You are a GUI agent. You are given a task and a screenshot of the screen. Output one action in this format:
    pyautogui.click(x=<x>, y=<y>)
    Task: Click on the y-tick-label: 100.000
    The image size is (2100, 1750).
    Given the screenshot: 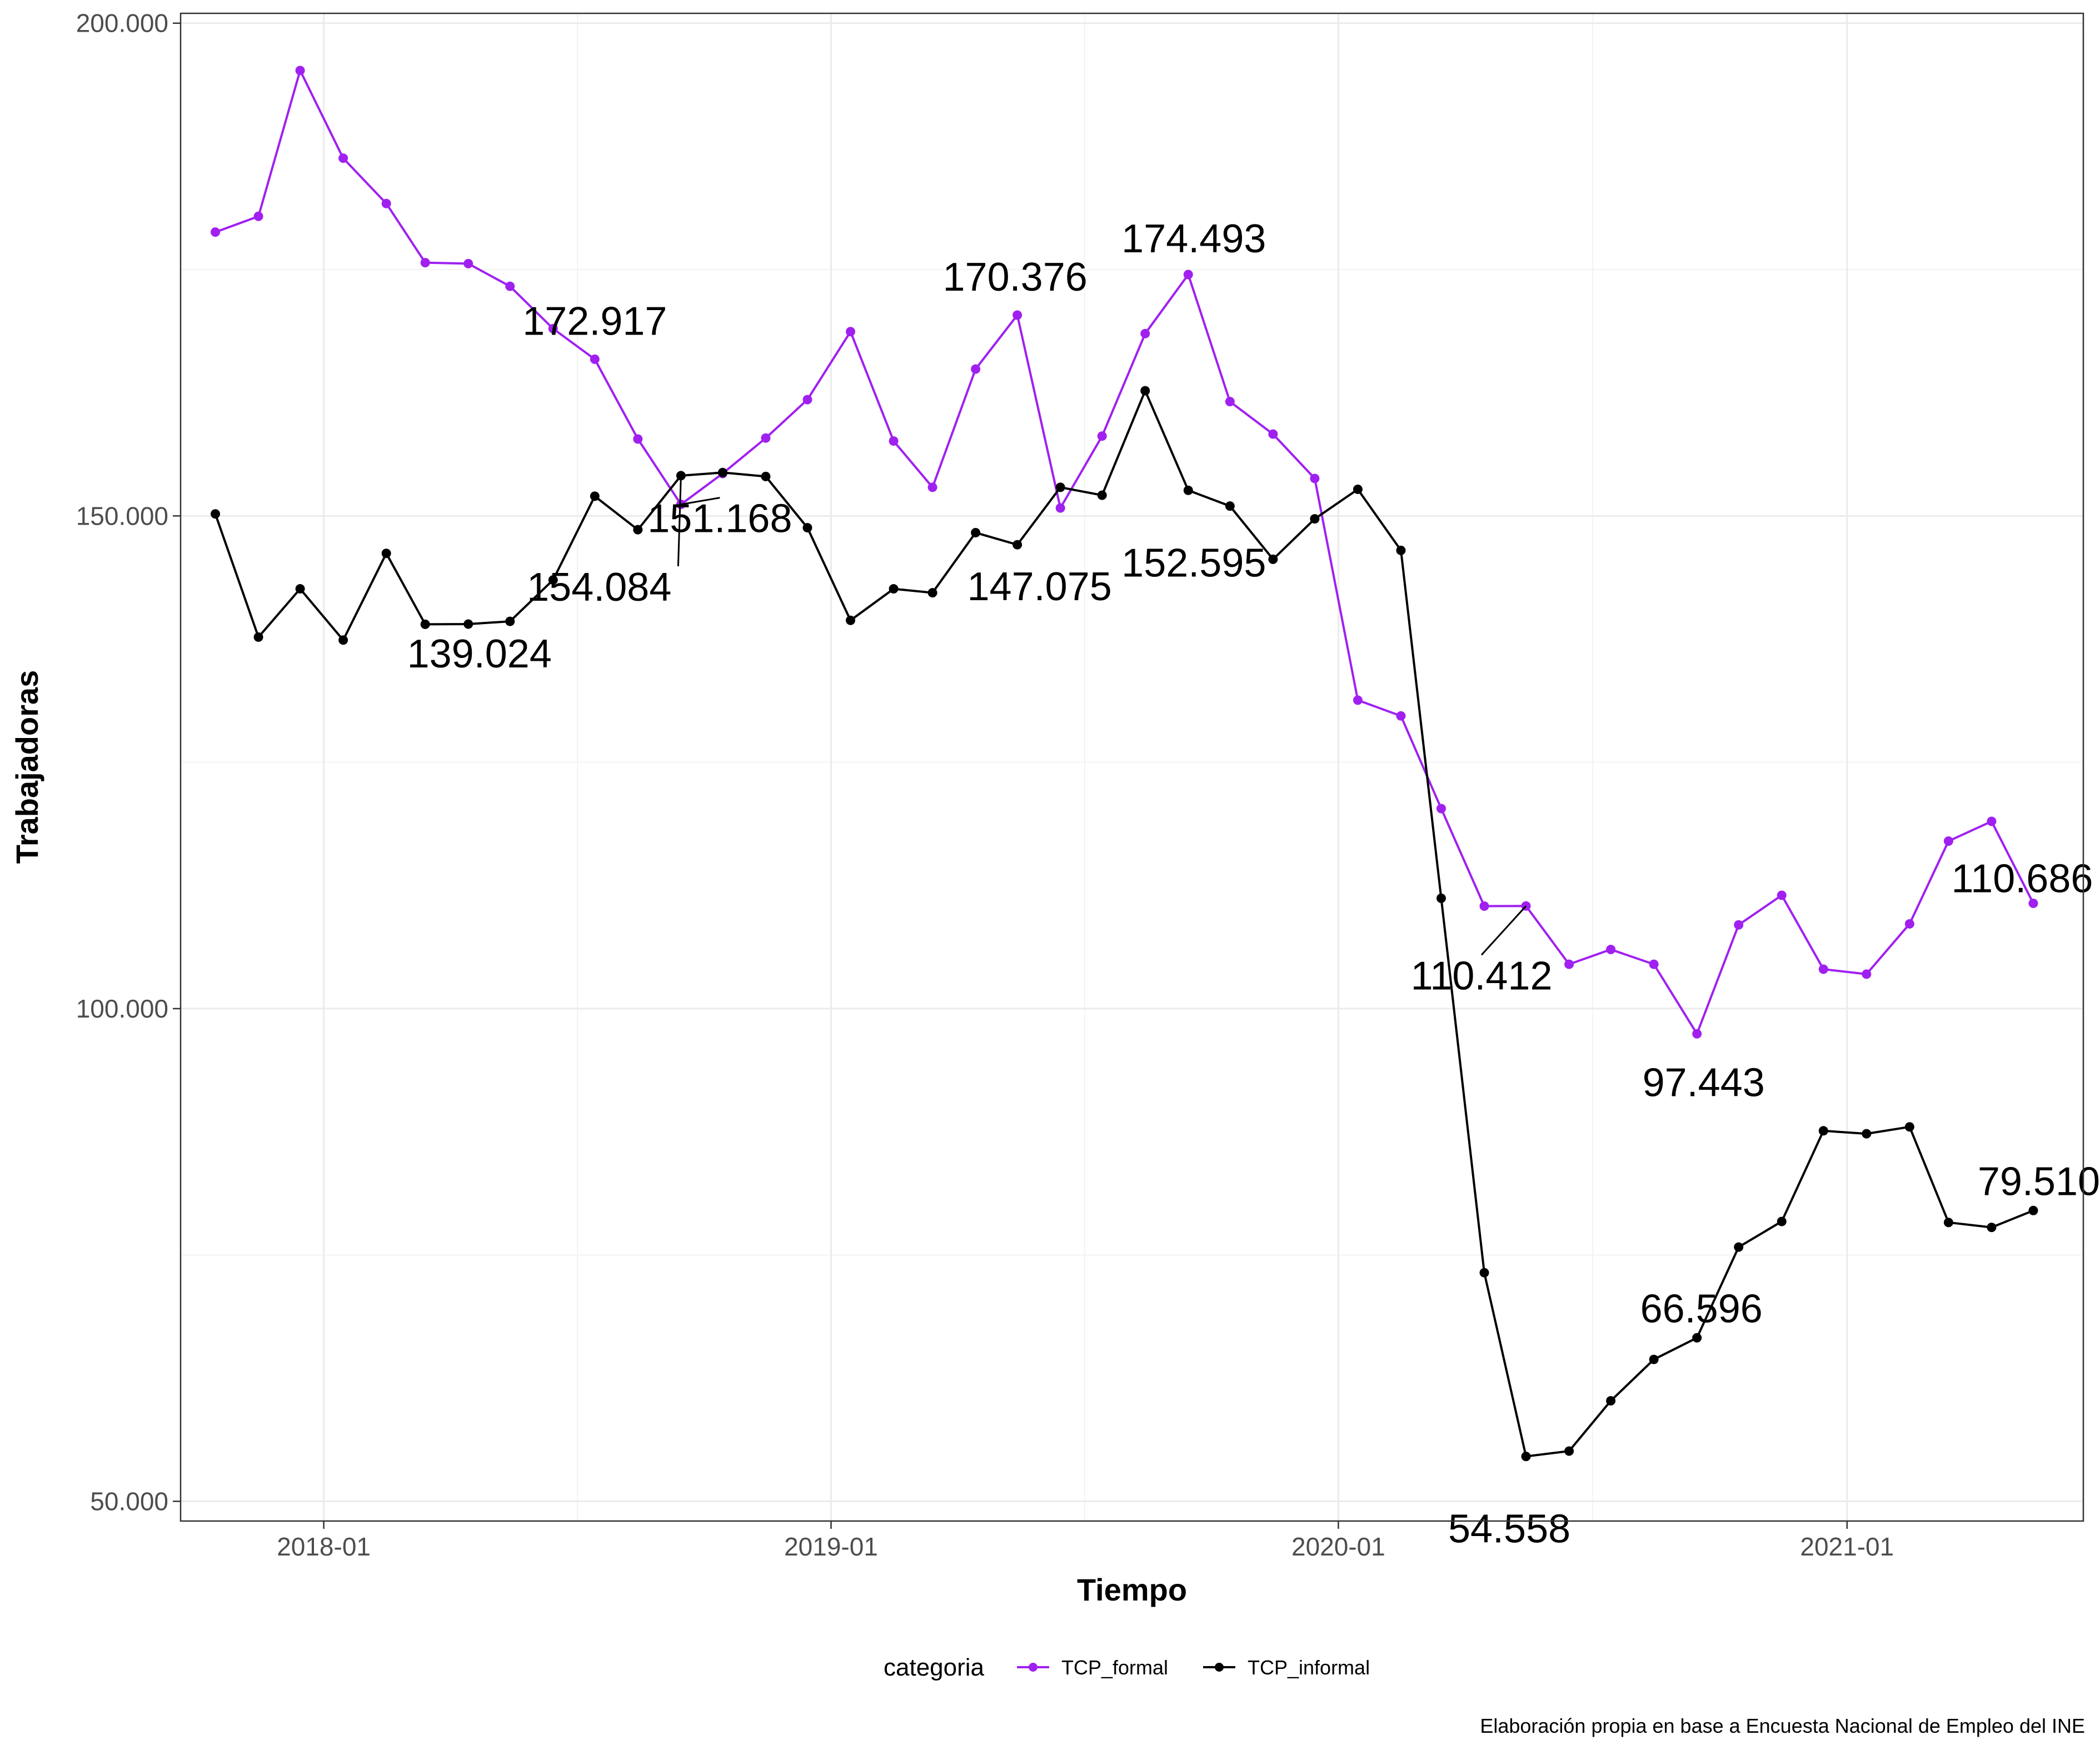 What is the action you would take?
    pyautogui.click(x=122, y=1008)
    